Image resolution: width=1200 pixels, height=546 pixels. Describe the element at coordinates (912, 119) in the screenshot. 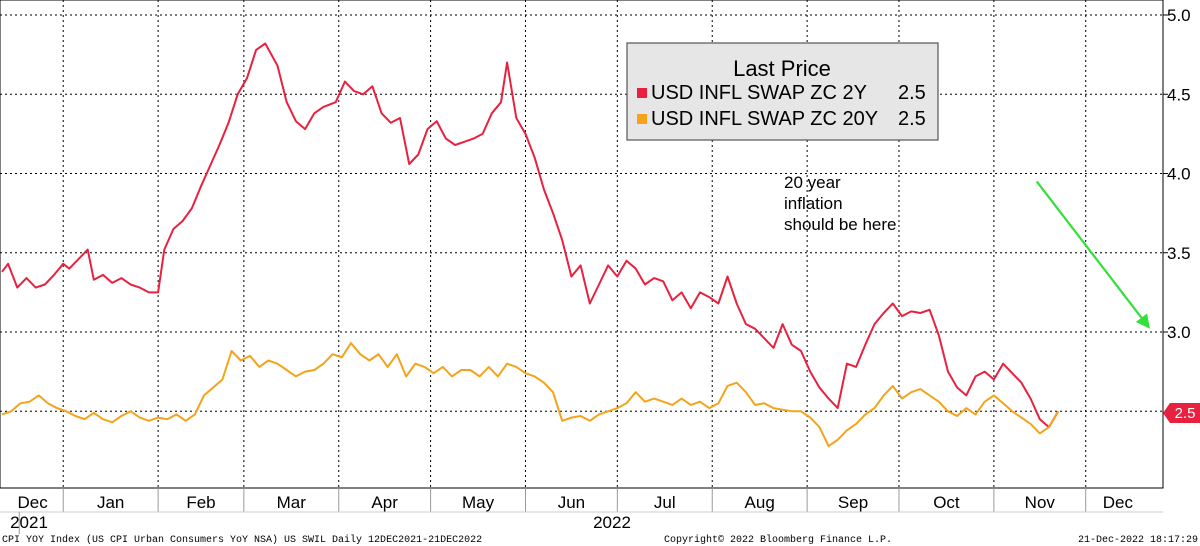

I see `legend-value-20y: 2.5` at that location.